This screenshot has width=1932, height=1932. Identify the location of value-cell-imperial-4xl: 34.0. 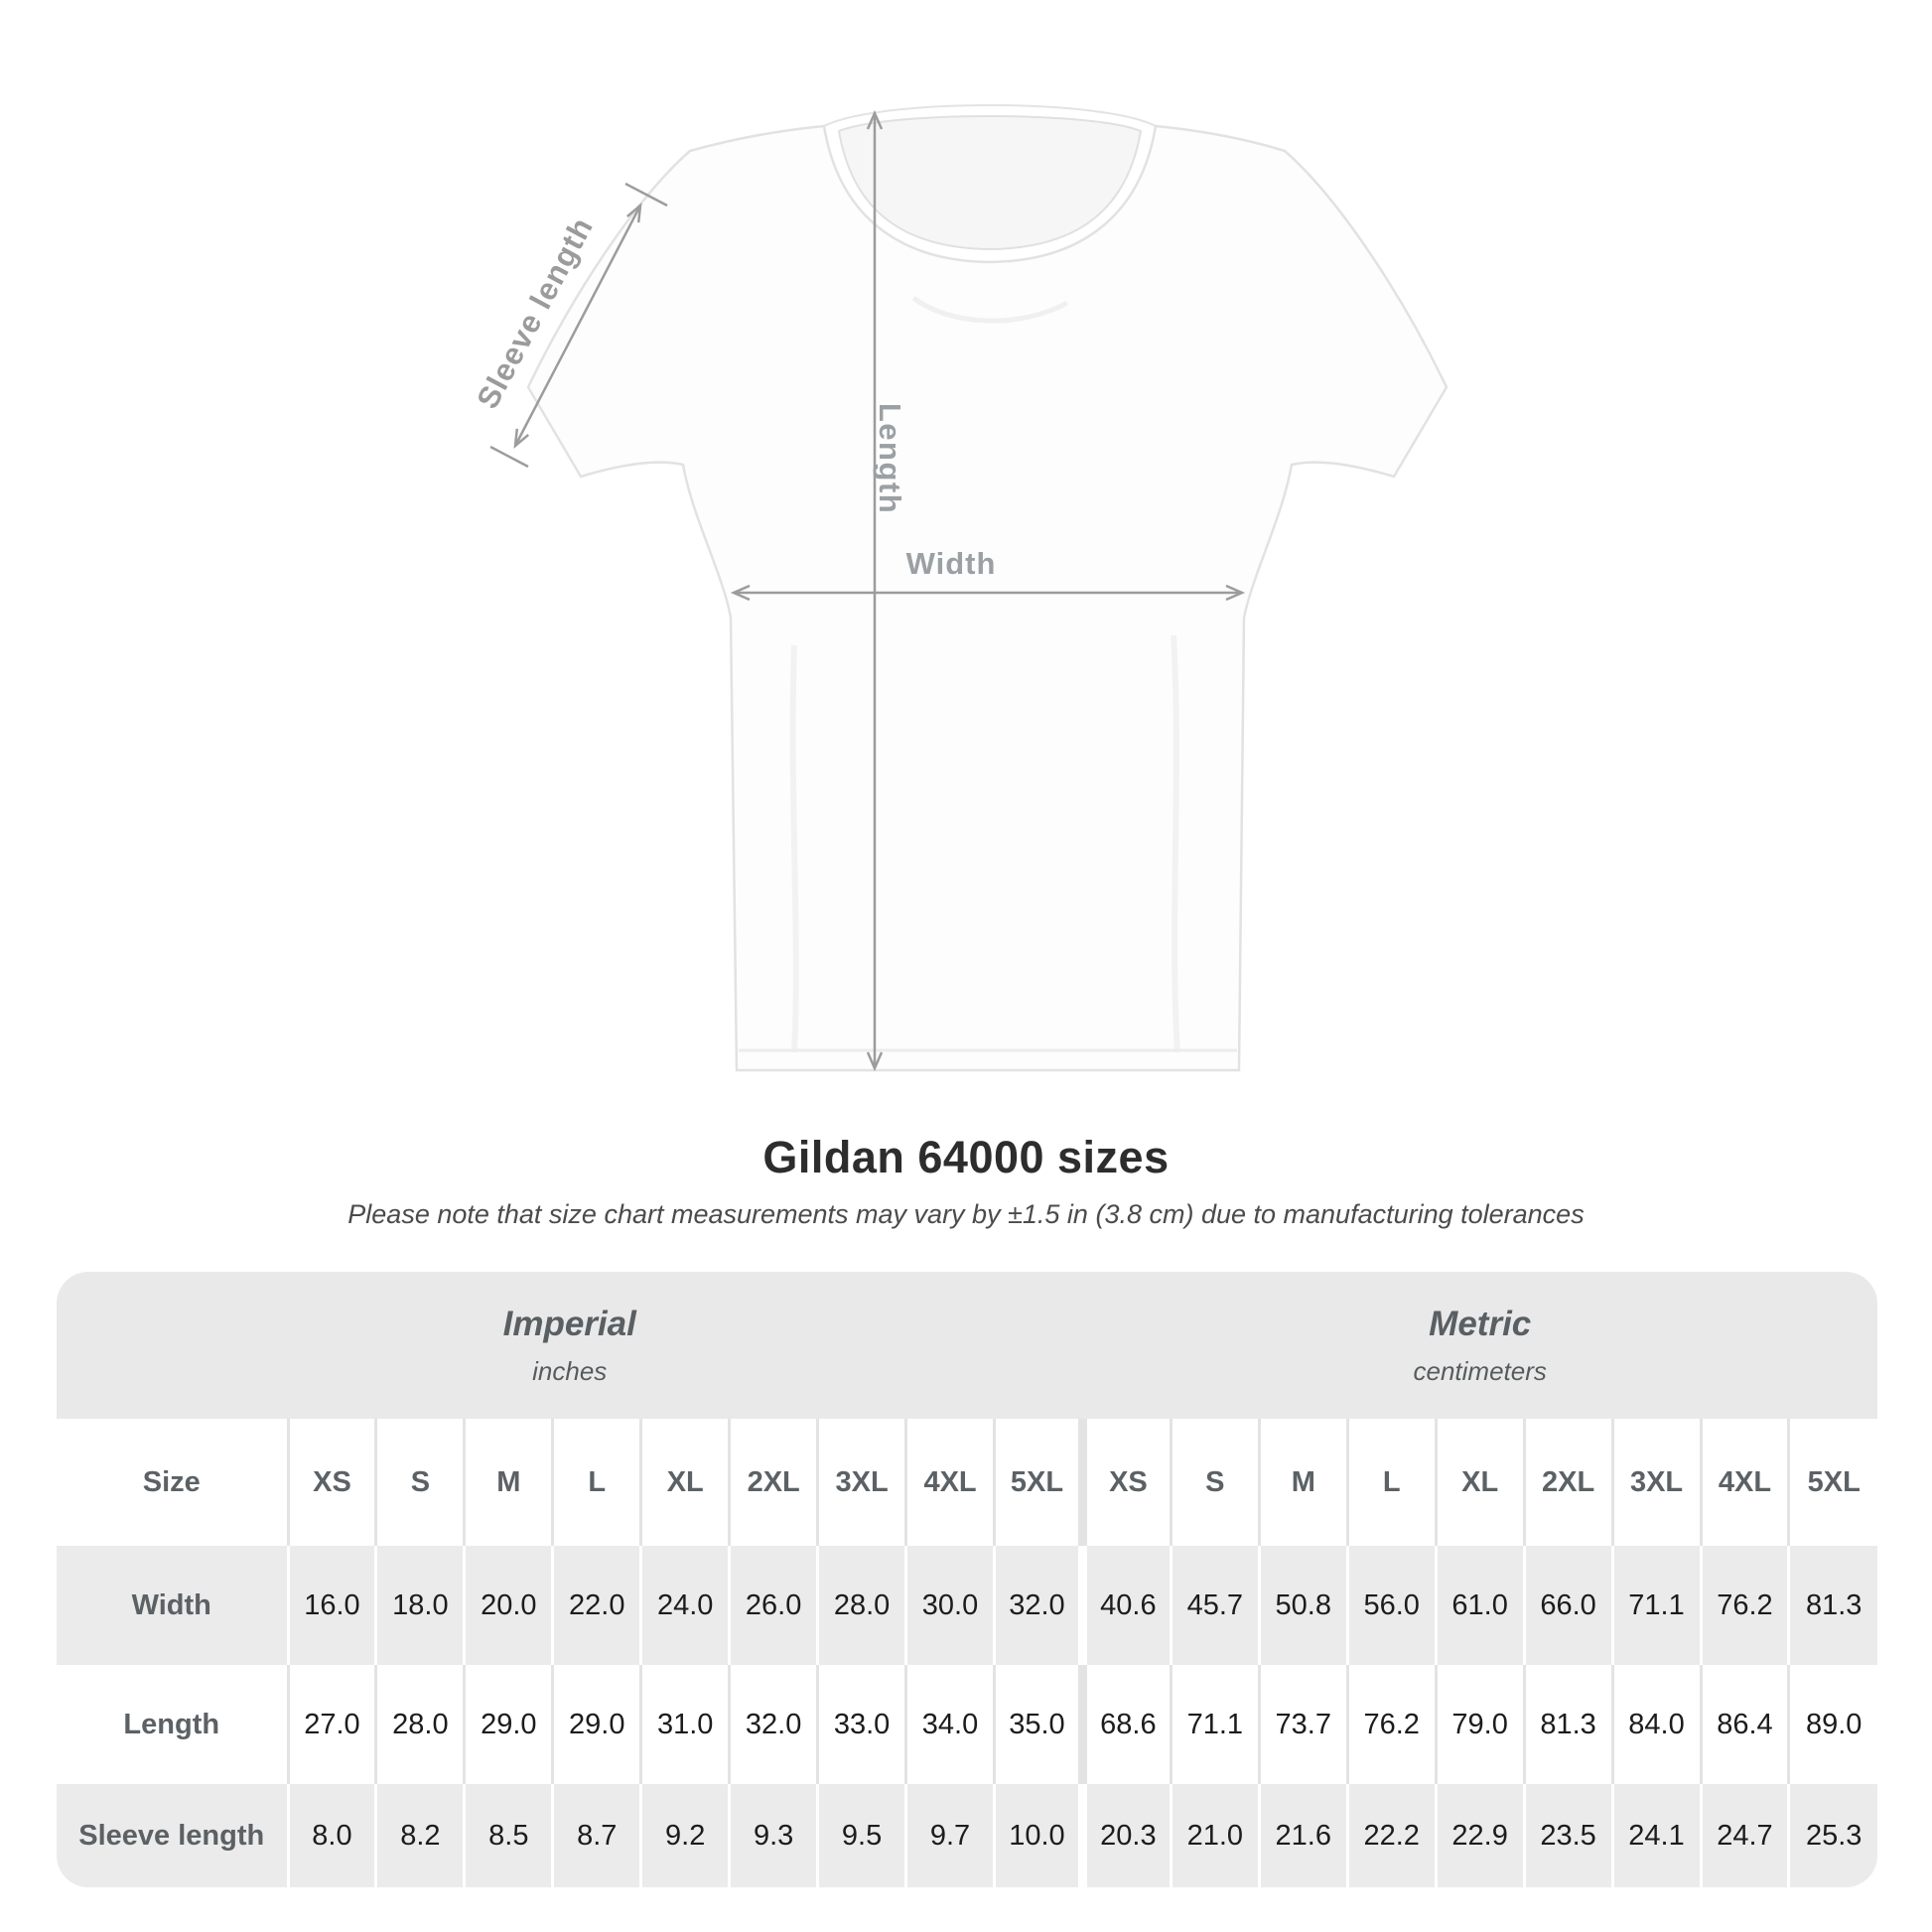
(950, 1725).